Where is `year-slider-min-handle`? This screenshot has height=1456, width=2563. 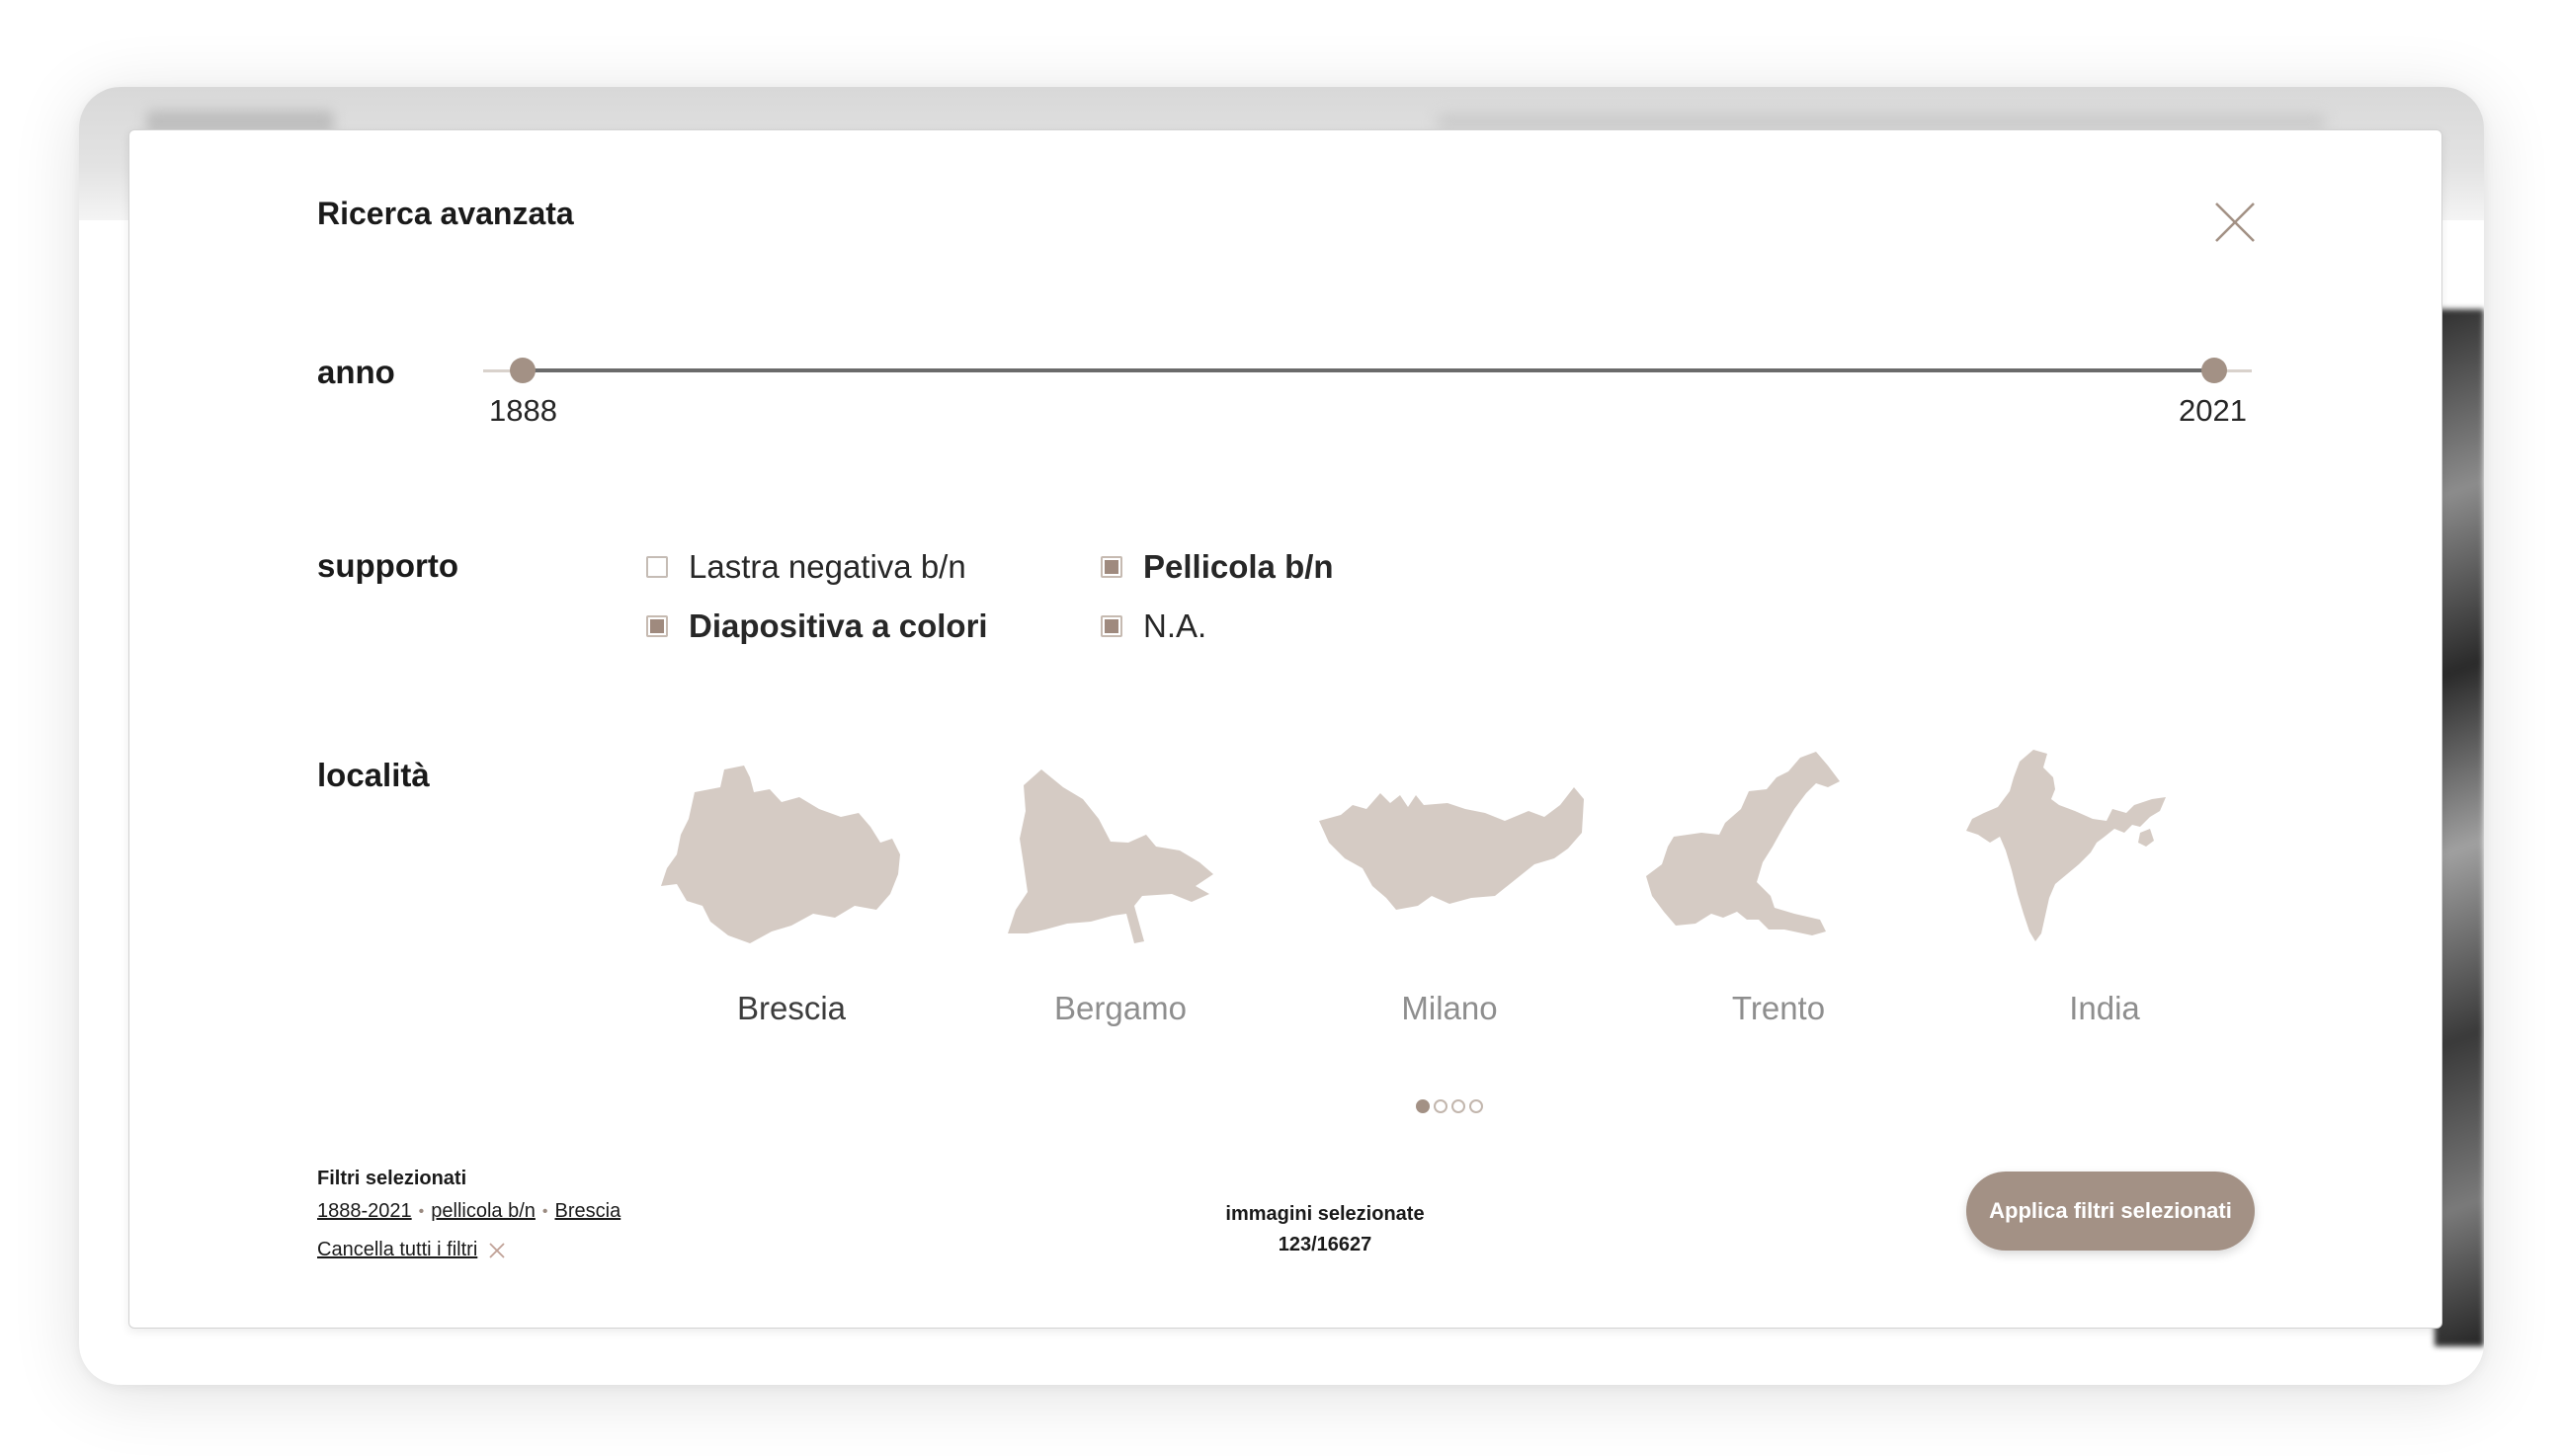 year-slider-min-handle is located at coordinates (523, 370).